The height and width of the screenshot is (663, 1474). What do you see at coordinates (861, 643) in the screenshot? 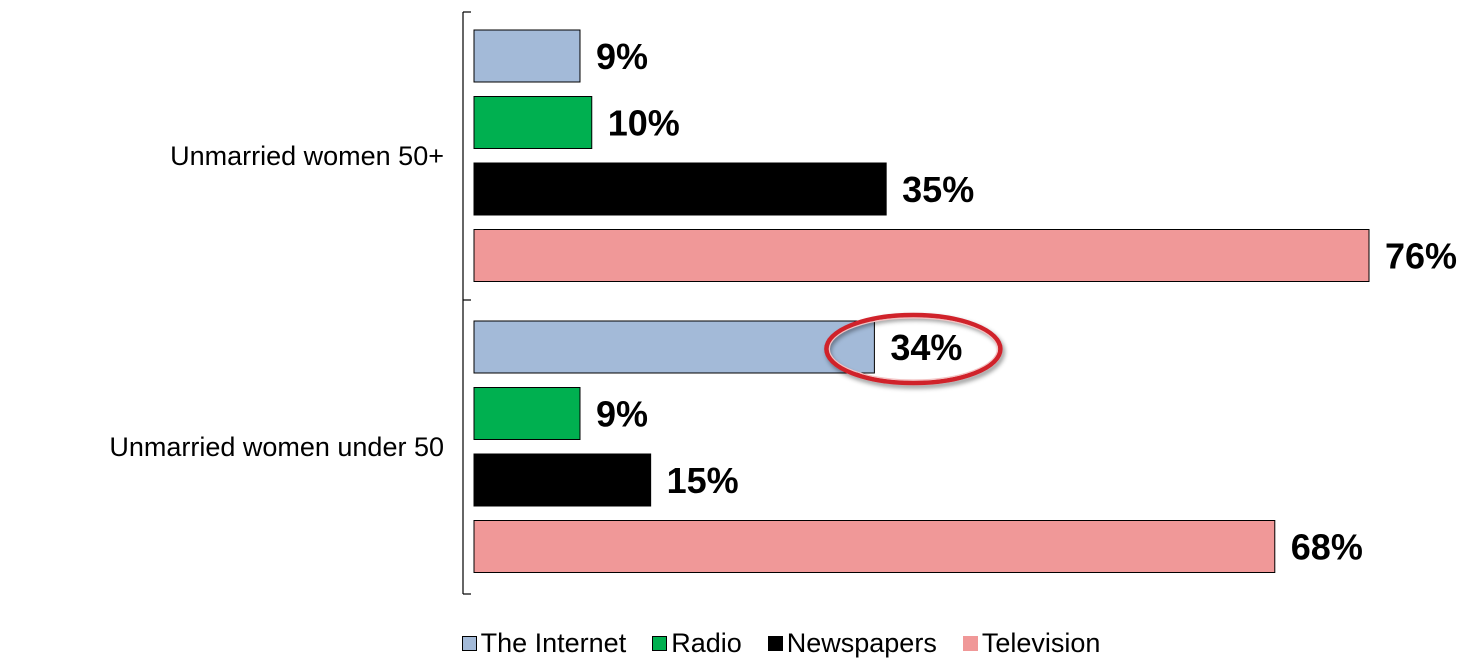
I see `legend-label: Newspapers` at bounding box center [861, 643].